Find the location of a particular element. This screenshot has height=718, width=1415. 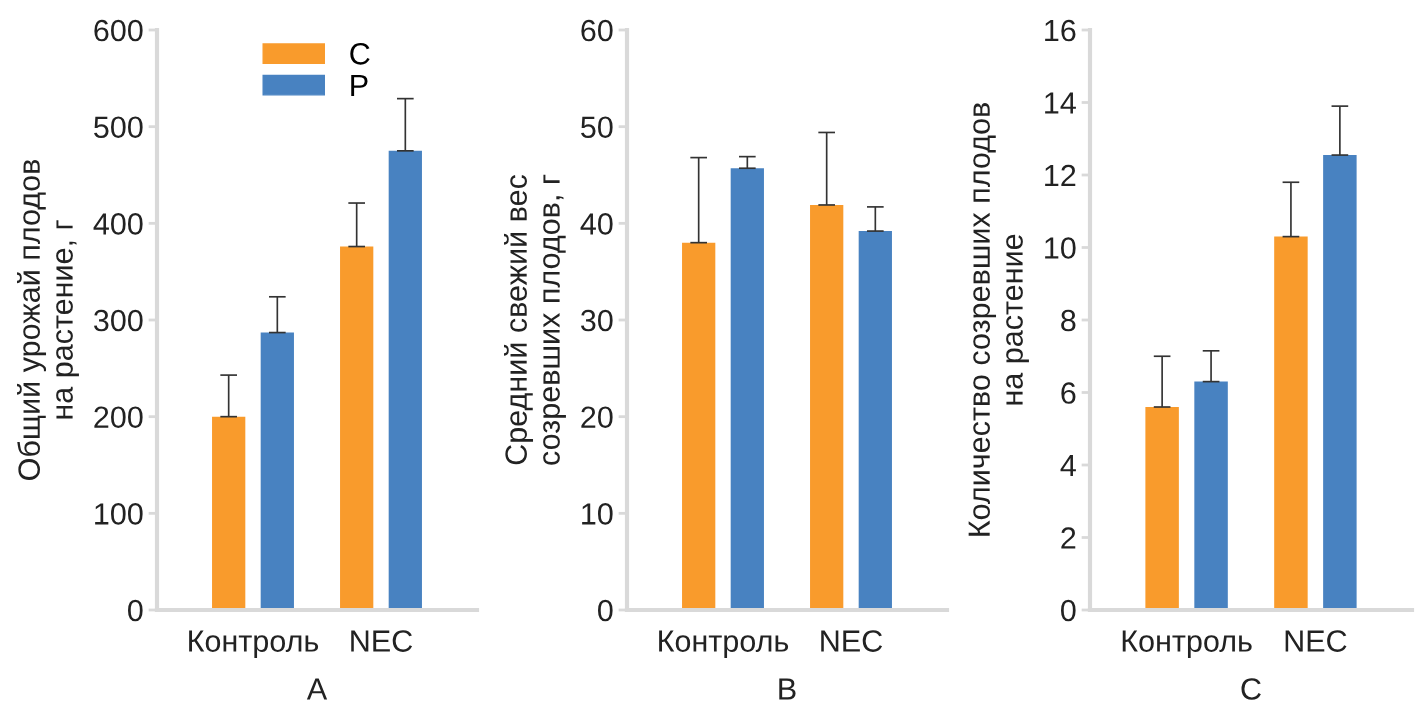

y-tick-label: 4 is located at coordinates (1068, 466).